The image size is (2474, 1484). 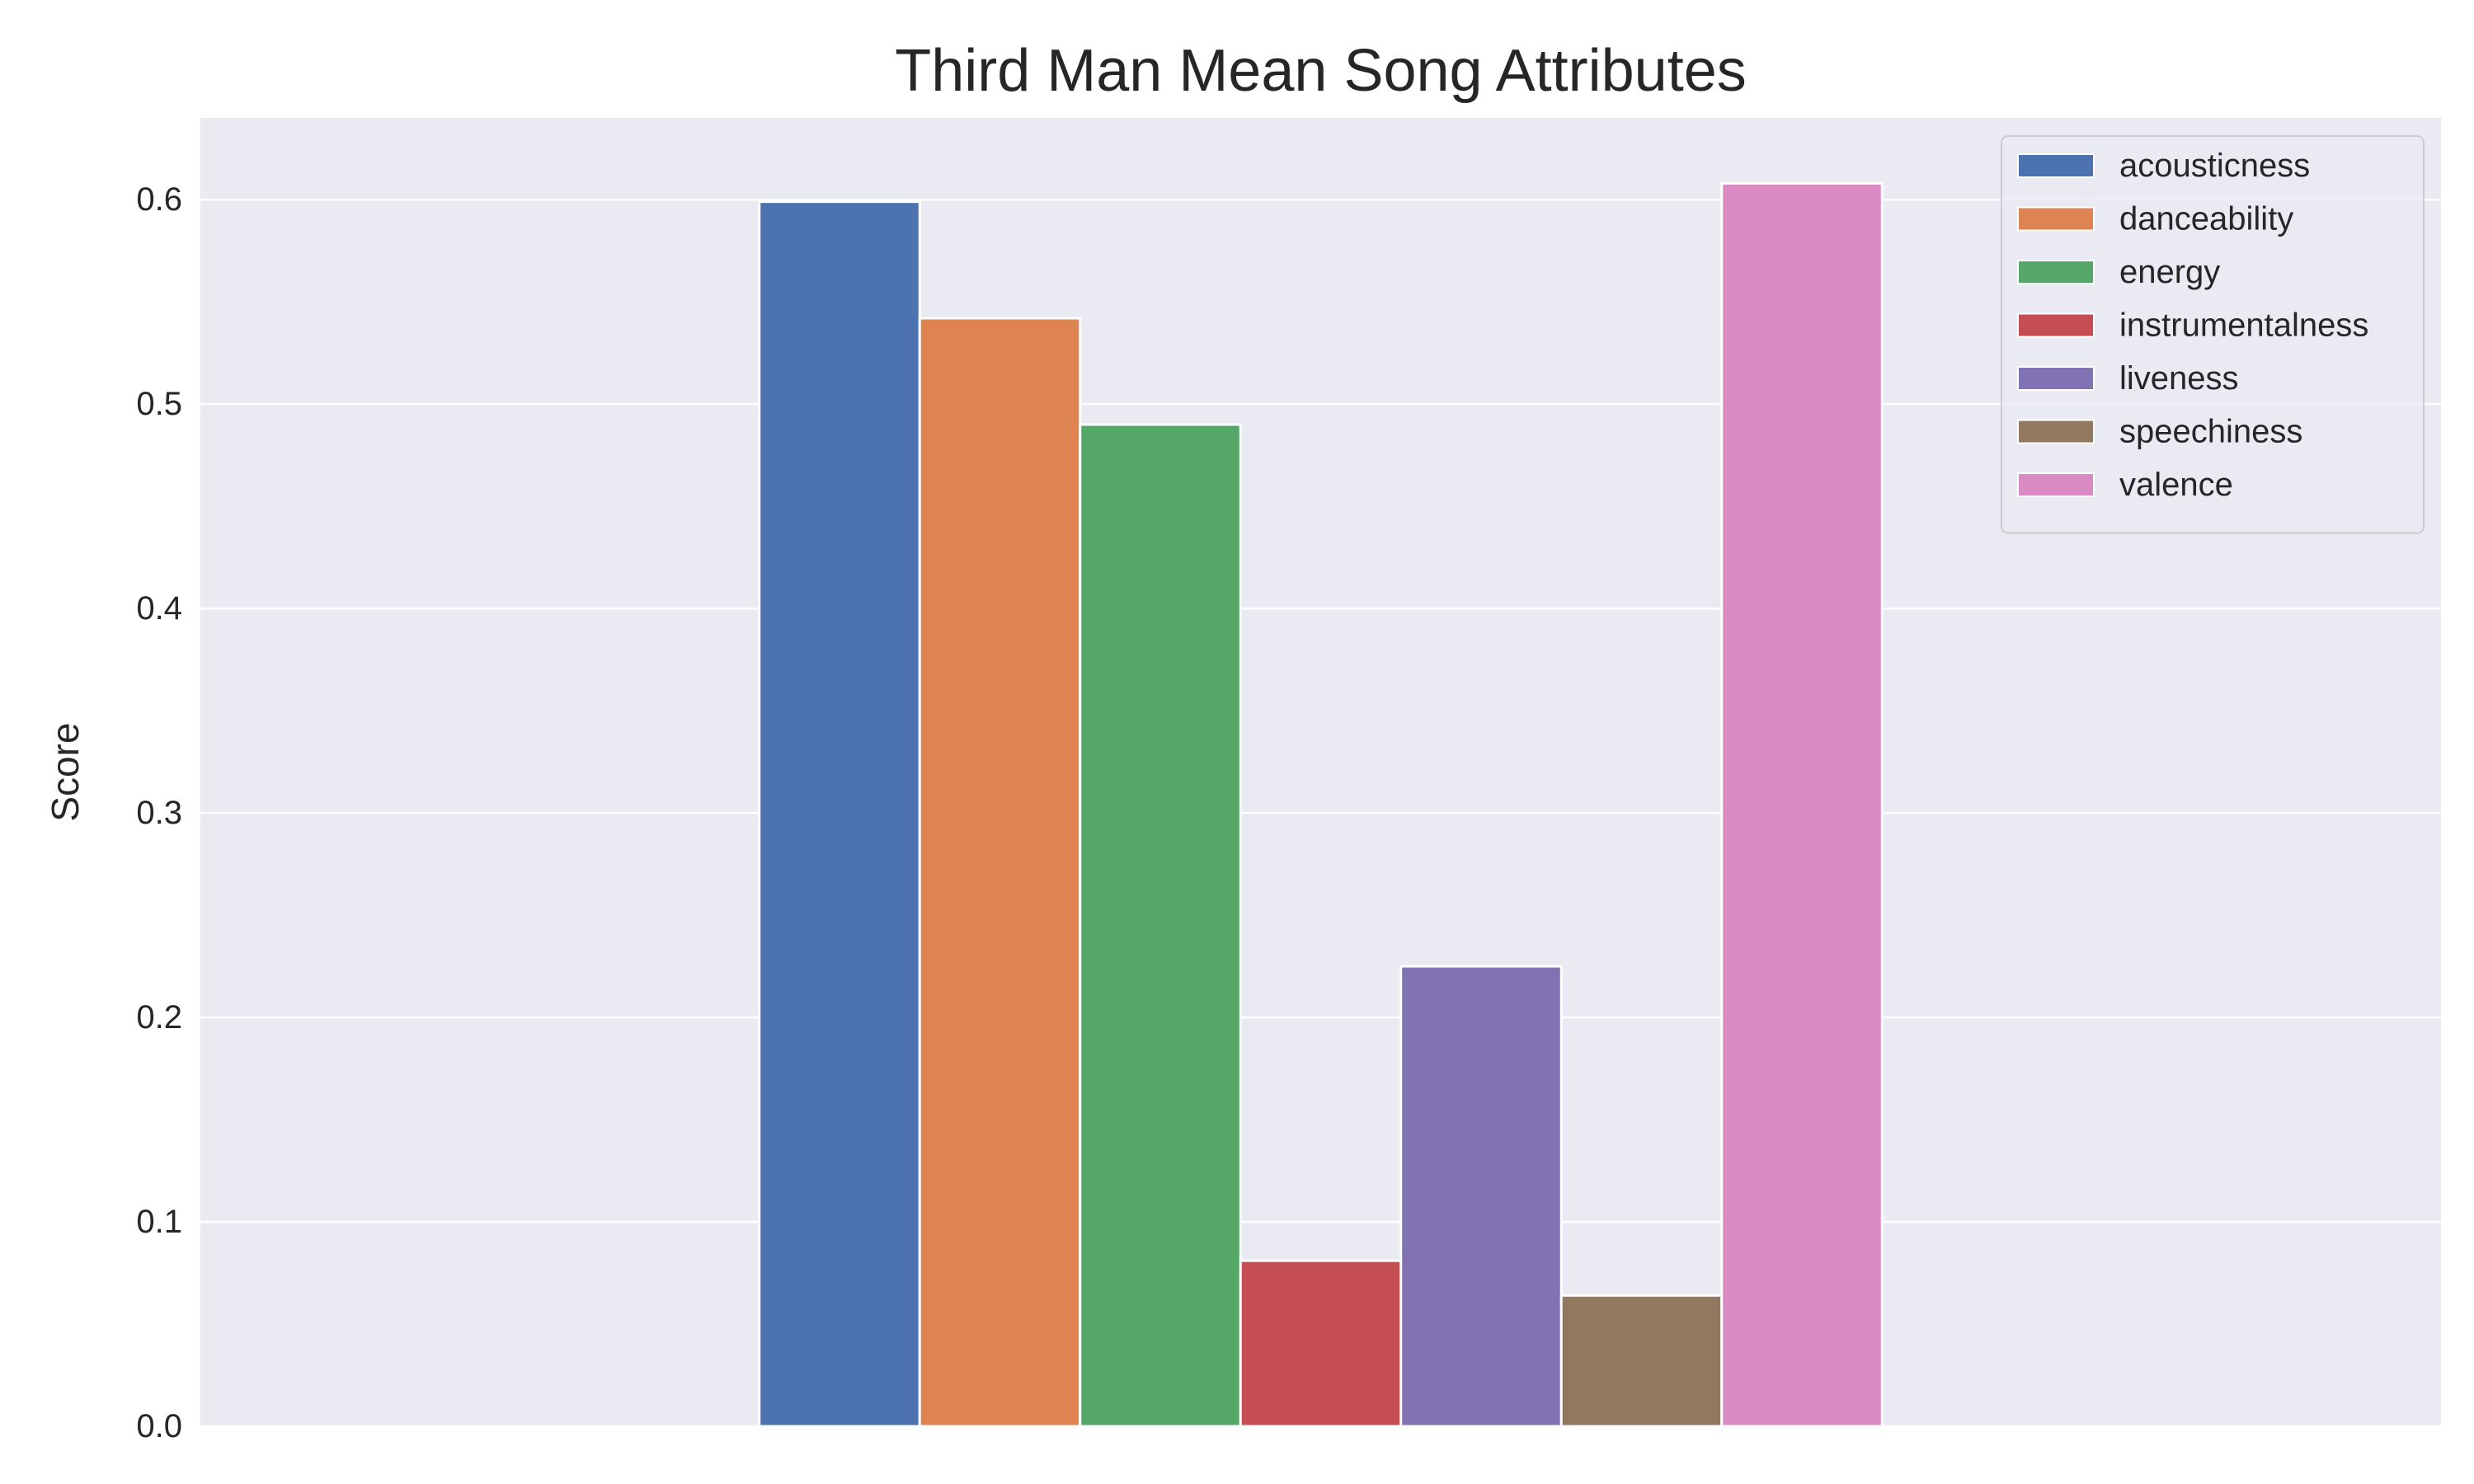 What do you see at coordinates (159, 1426) in the screenshot?
I see `y-tick-label: 0.0` at bounding box center [159, 1426].